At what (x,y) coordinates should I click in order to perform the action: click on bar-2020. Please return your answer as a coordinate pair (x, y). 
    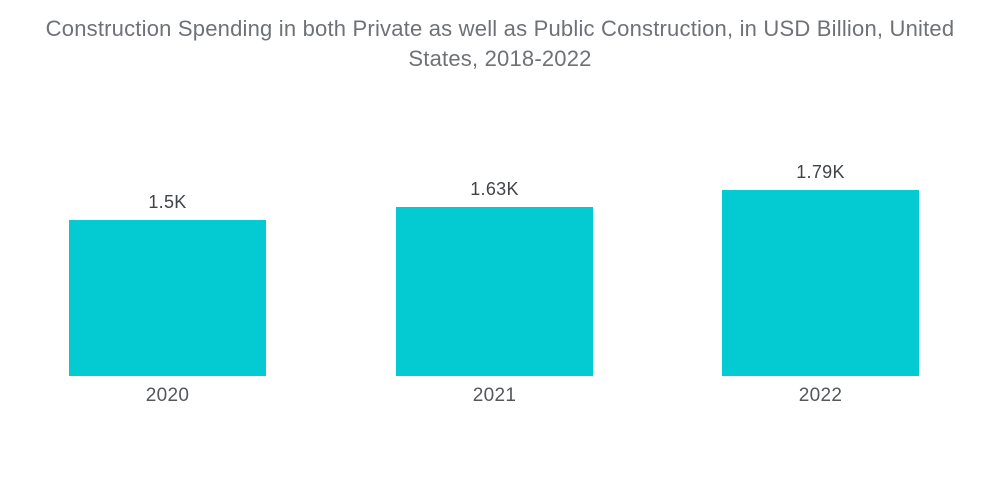
    Looking at the image, I should click on (167, 298).